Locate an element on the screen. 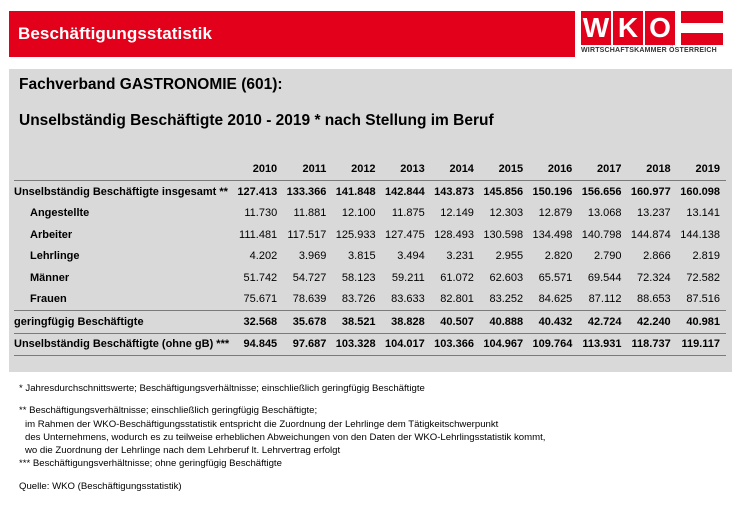 The image size is (743, 516). table-cell: 38.828 is located at coordinates (406, 322).